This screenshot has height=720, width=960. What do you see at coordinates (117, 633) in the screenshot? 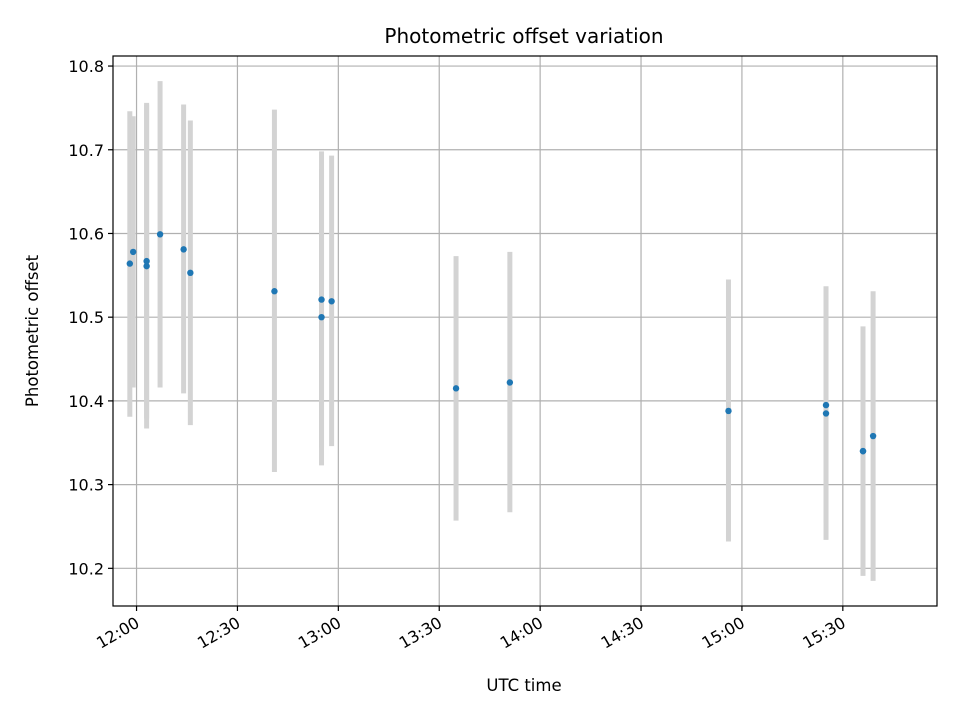
I see `x-tick-label: 12:00` at bounding box center [117, 633].